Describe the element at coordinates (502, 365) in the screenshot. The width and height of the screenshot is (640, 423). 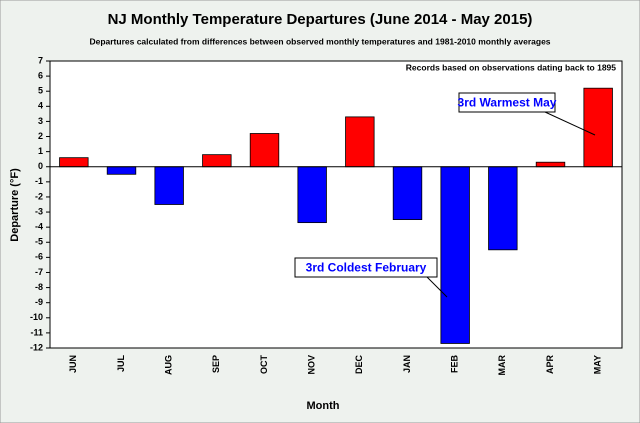
I see `x-tick-label: MAR` at that location.